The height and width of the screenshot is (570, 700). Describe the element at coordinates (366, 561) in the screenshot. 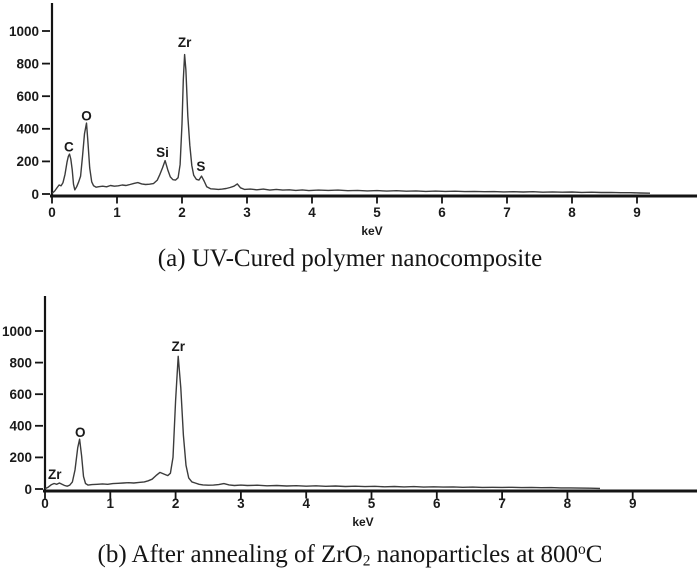

I see `caption-part: 2` at that location.